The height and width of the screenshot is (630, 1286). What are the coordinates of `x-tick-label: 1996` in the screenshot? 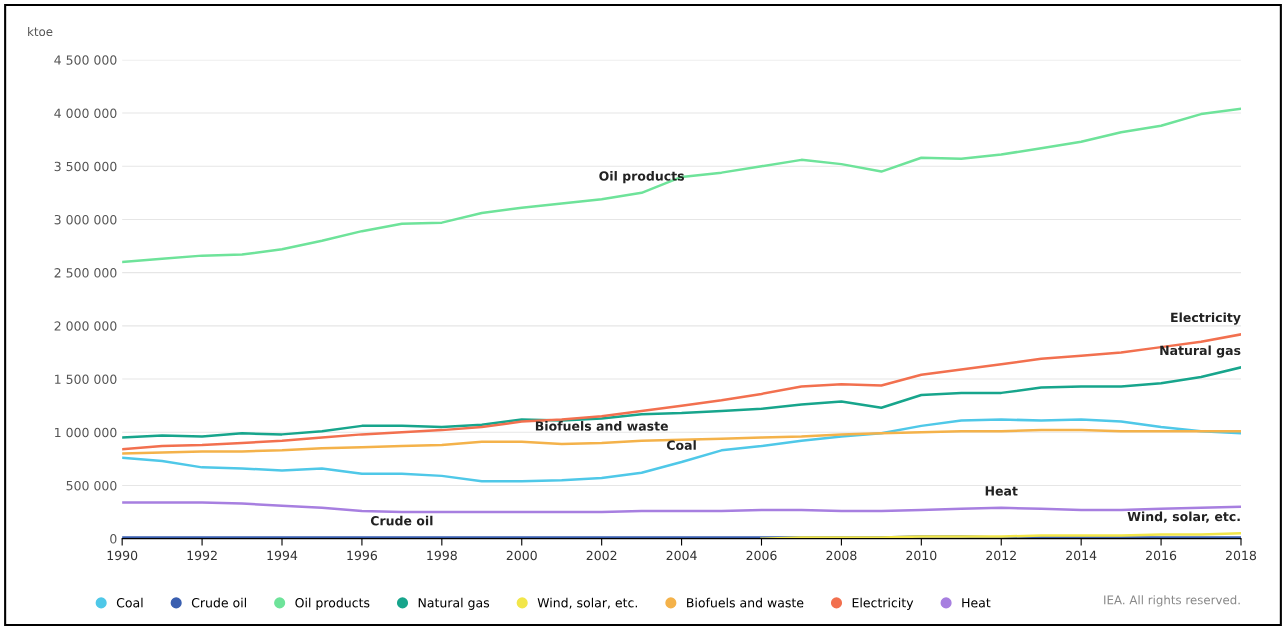 It's located at (362, 555).